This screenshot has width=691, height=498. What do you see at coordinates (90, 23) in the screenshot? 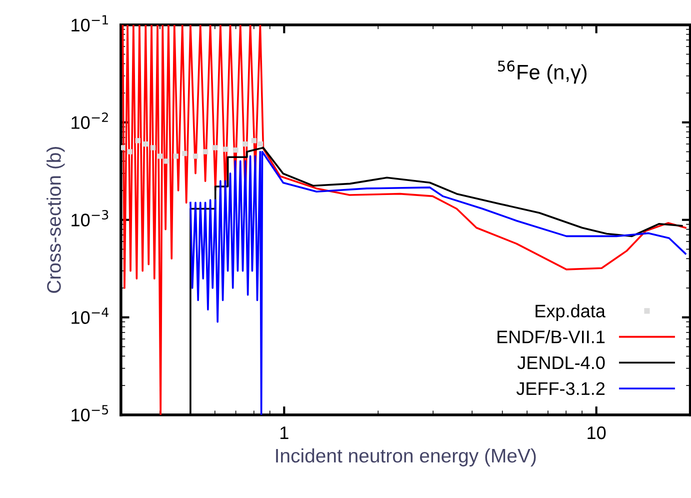
I see `y-tick-label: 10$^{−1}$` at bounding box center [90, 23].